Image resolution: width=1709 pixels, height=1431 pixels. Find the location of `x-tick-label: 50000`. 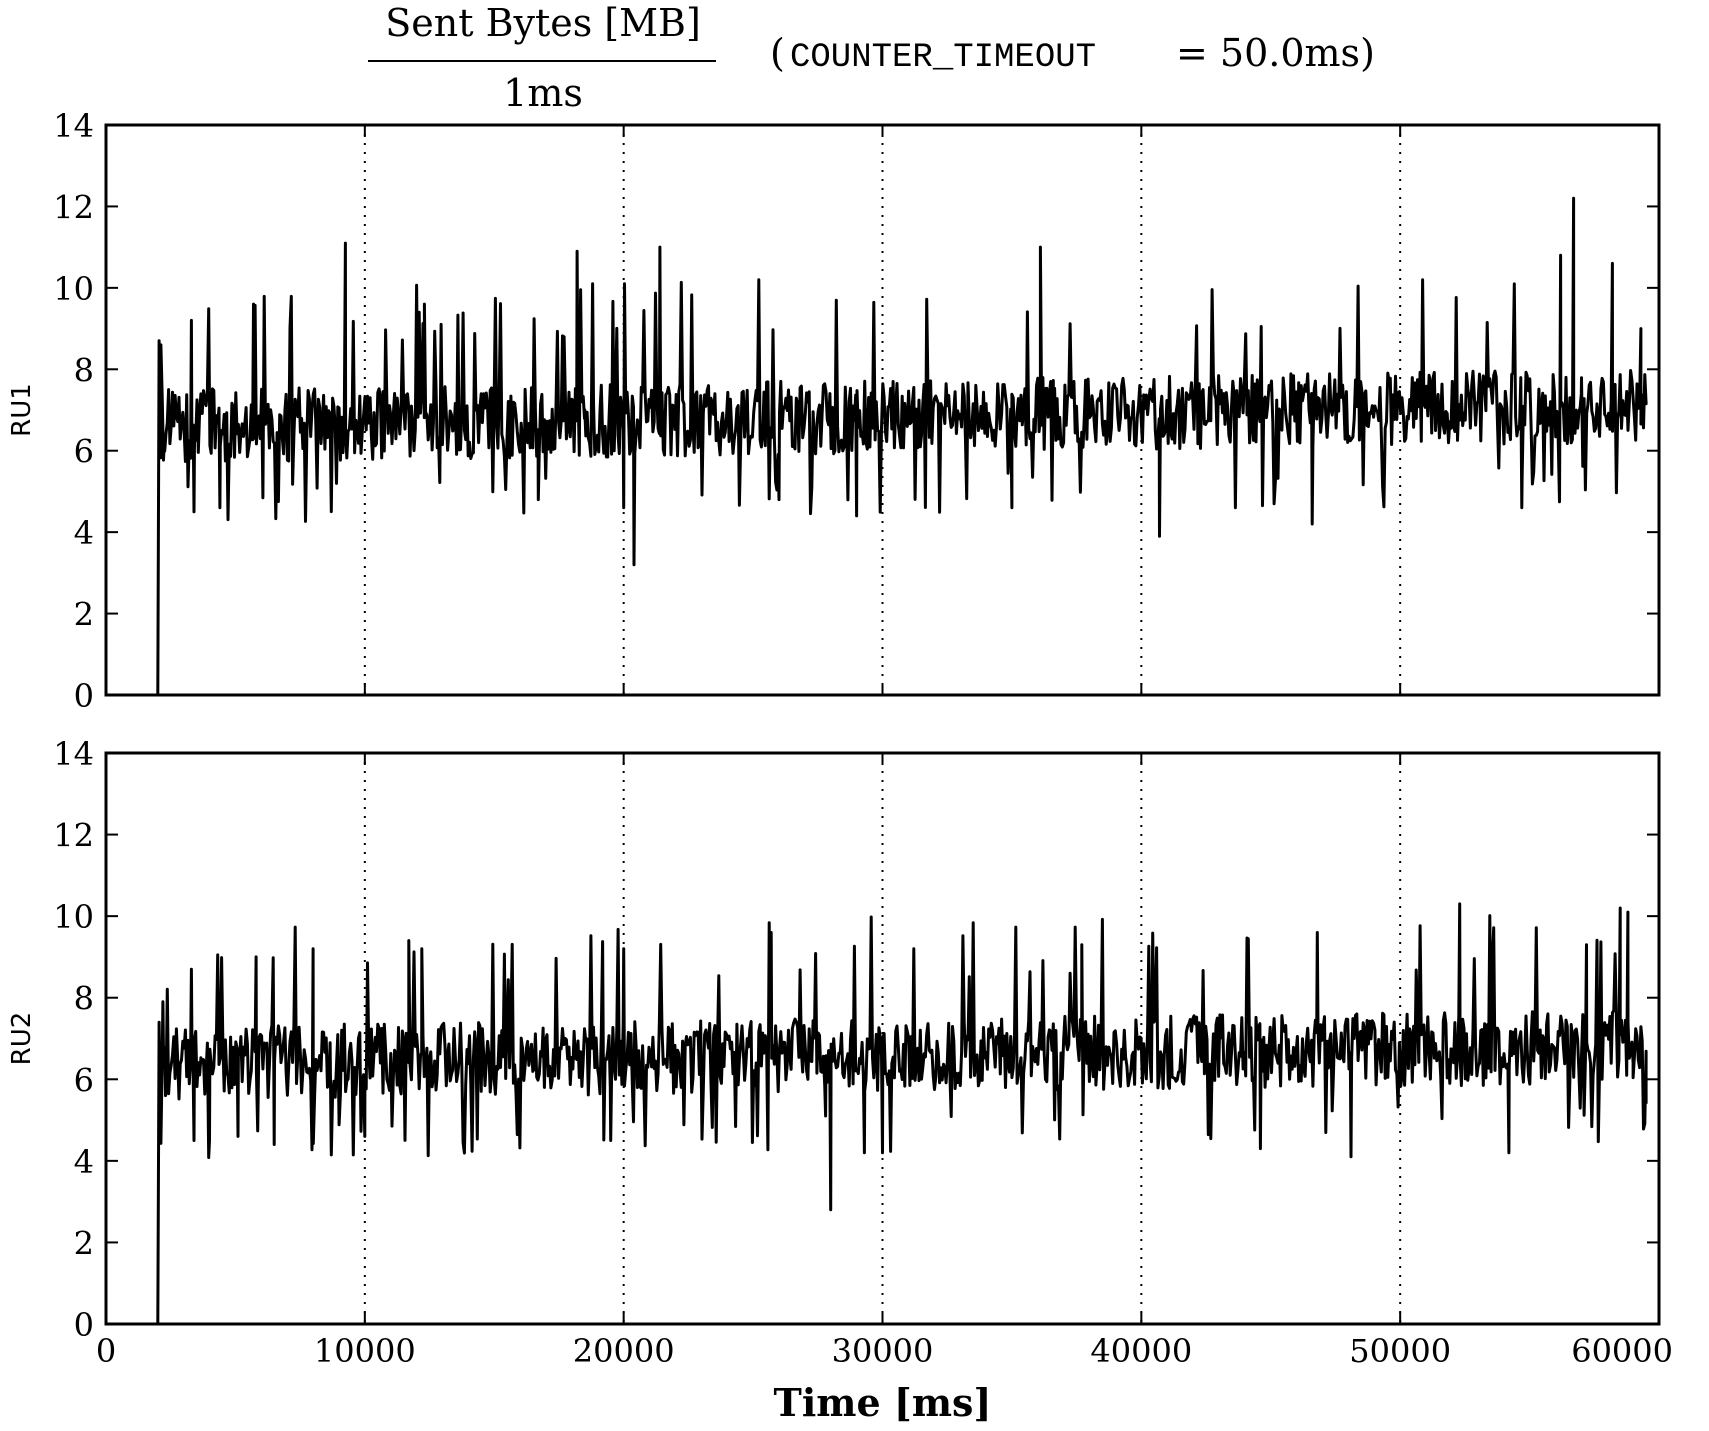

x-tick-label: 50000 is located at coordinates (1400, 1351).